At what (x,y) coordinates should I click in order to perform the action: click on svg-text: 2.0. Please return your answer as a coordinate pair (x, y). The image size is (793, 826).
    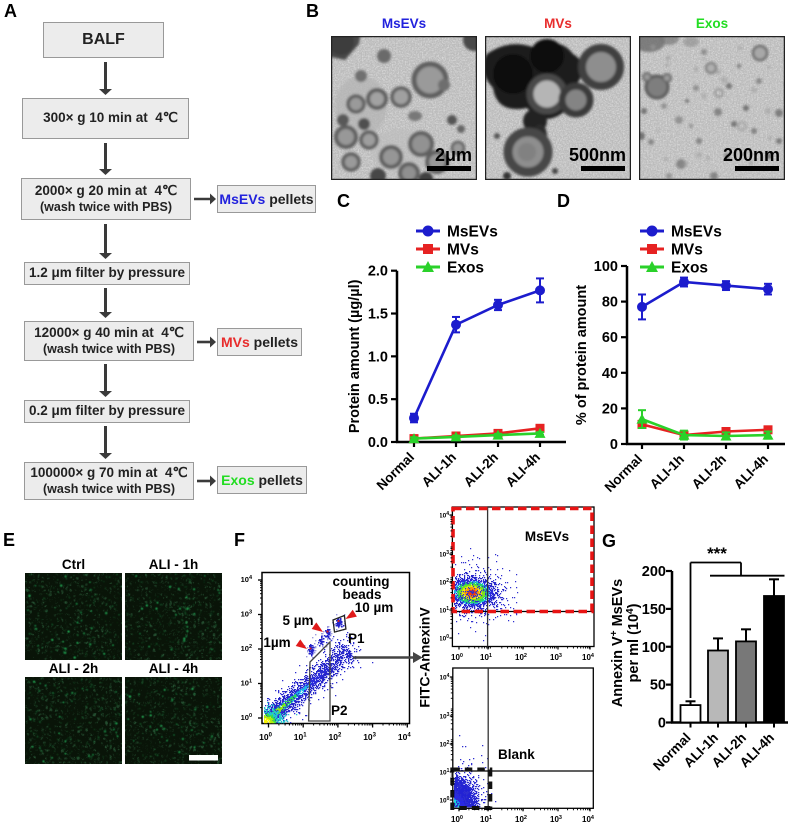
    Looking at the image, I should click on (378, 272).